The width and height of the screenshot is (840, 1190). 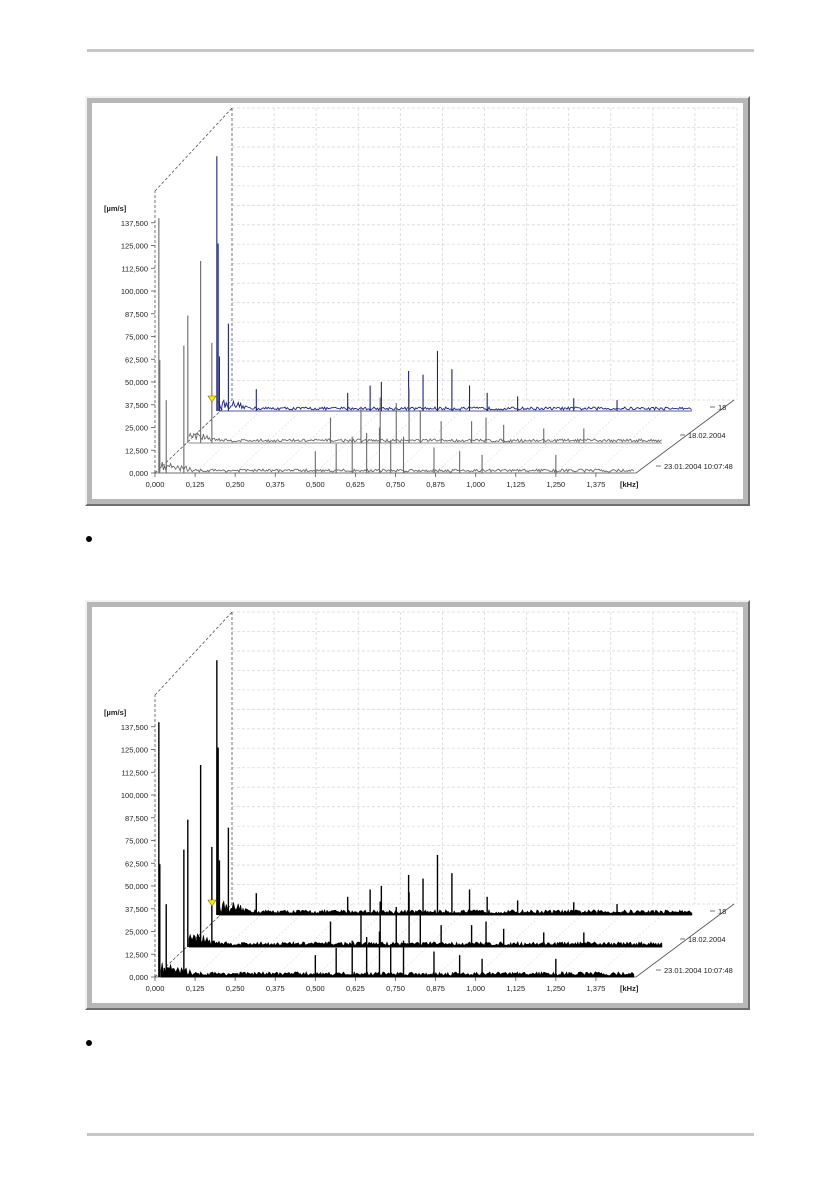 What do you see at coordinates (420, 50) in the screenshot?
I see `header-rule` at bounding box center [420, 50].